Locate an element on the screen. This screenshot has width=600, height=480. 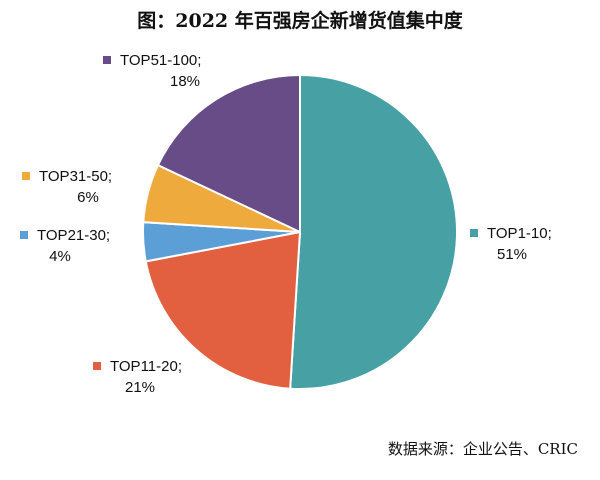
slice-label: TOP51-100; is located at coordinates (160, 60).